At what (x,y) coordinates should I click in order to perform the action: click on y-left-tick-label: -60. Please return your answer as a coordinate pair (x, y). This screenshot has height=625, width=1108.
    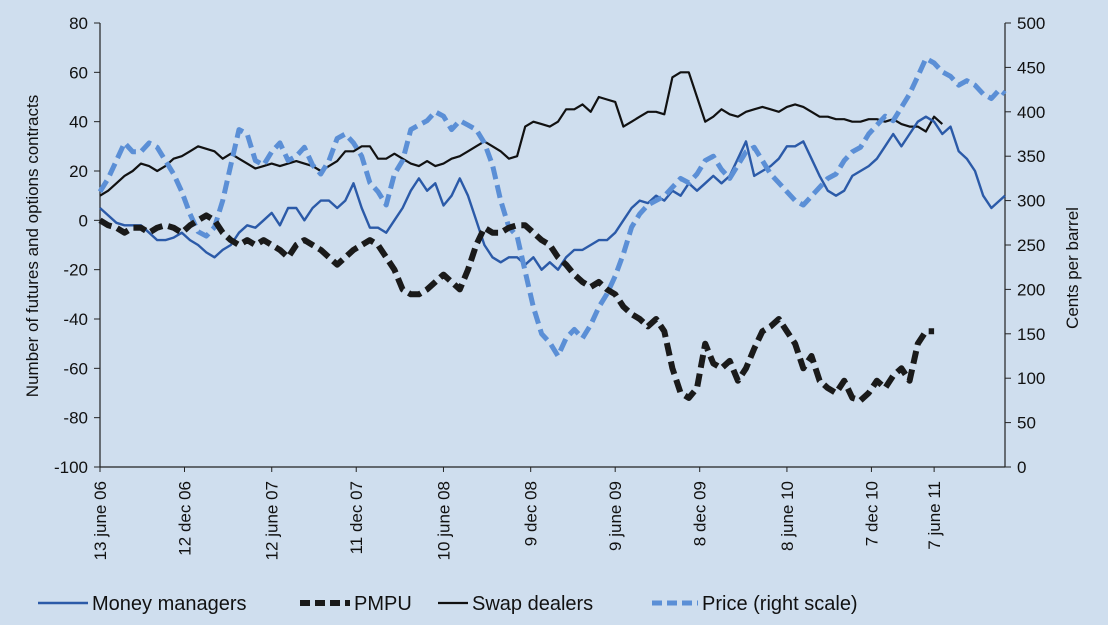
    Looking at the image, I should click on (75, 368).